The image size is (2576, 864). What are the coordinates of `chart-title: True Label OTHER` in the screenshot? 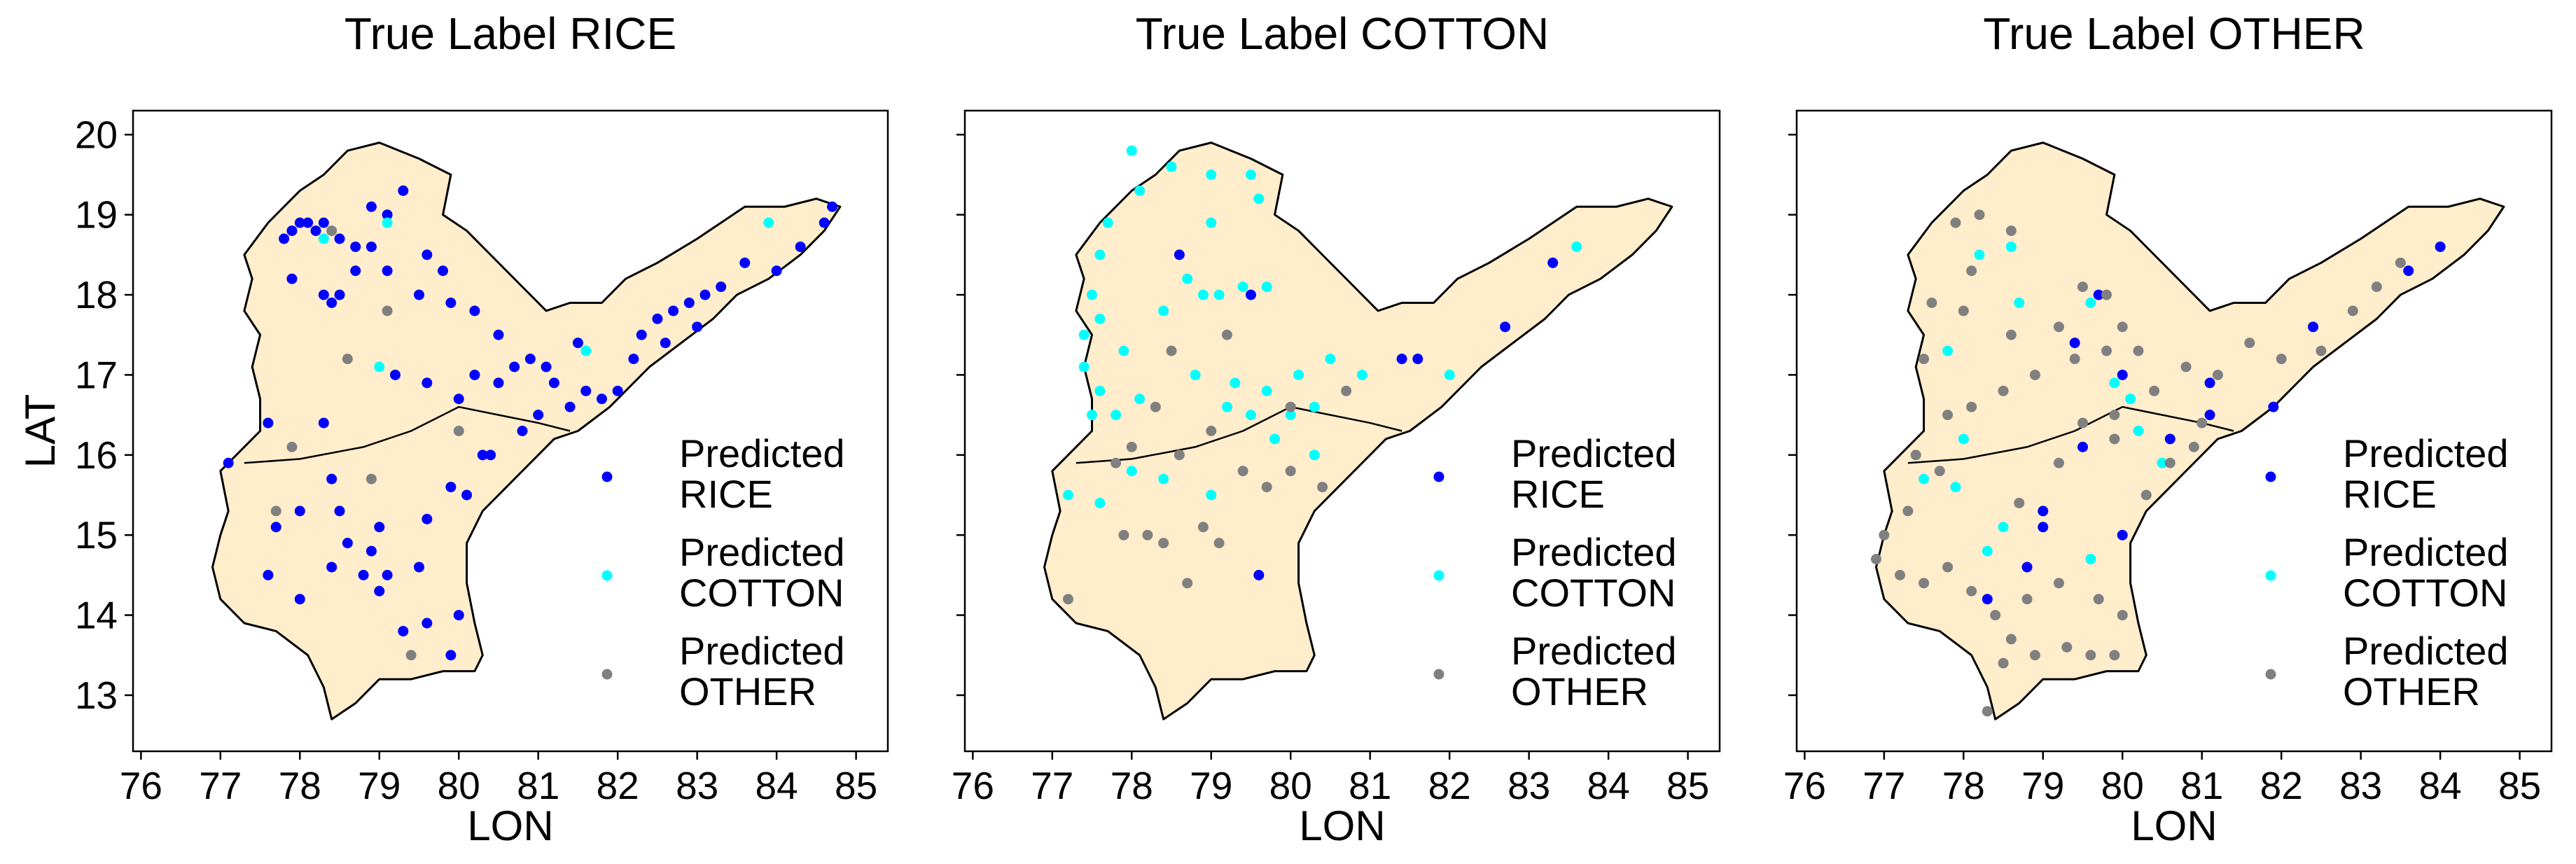 It's located at (2174, 33).